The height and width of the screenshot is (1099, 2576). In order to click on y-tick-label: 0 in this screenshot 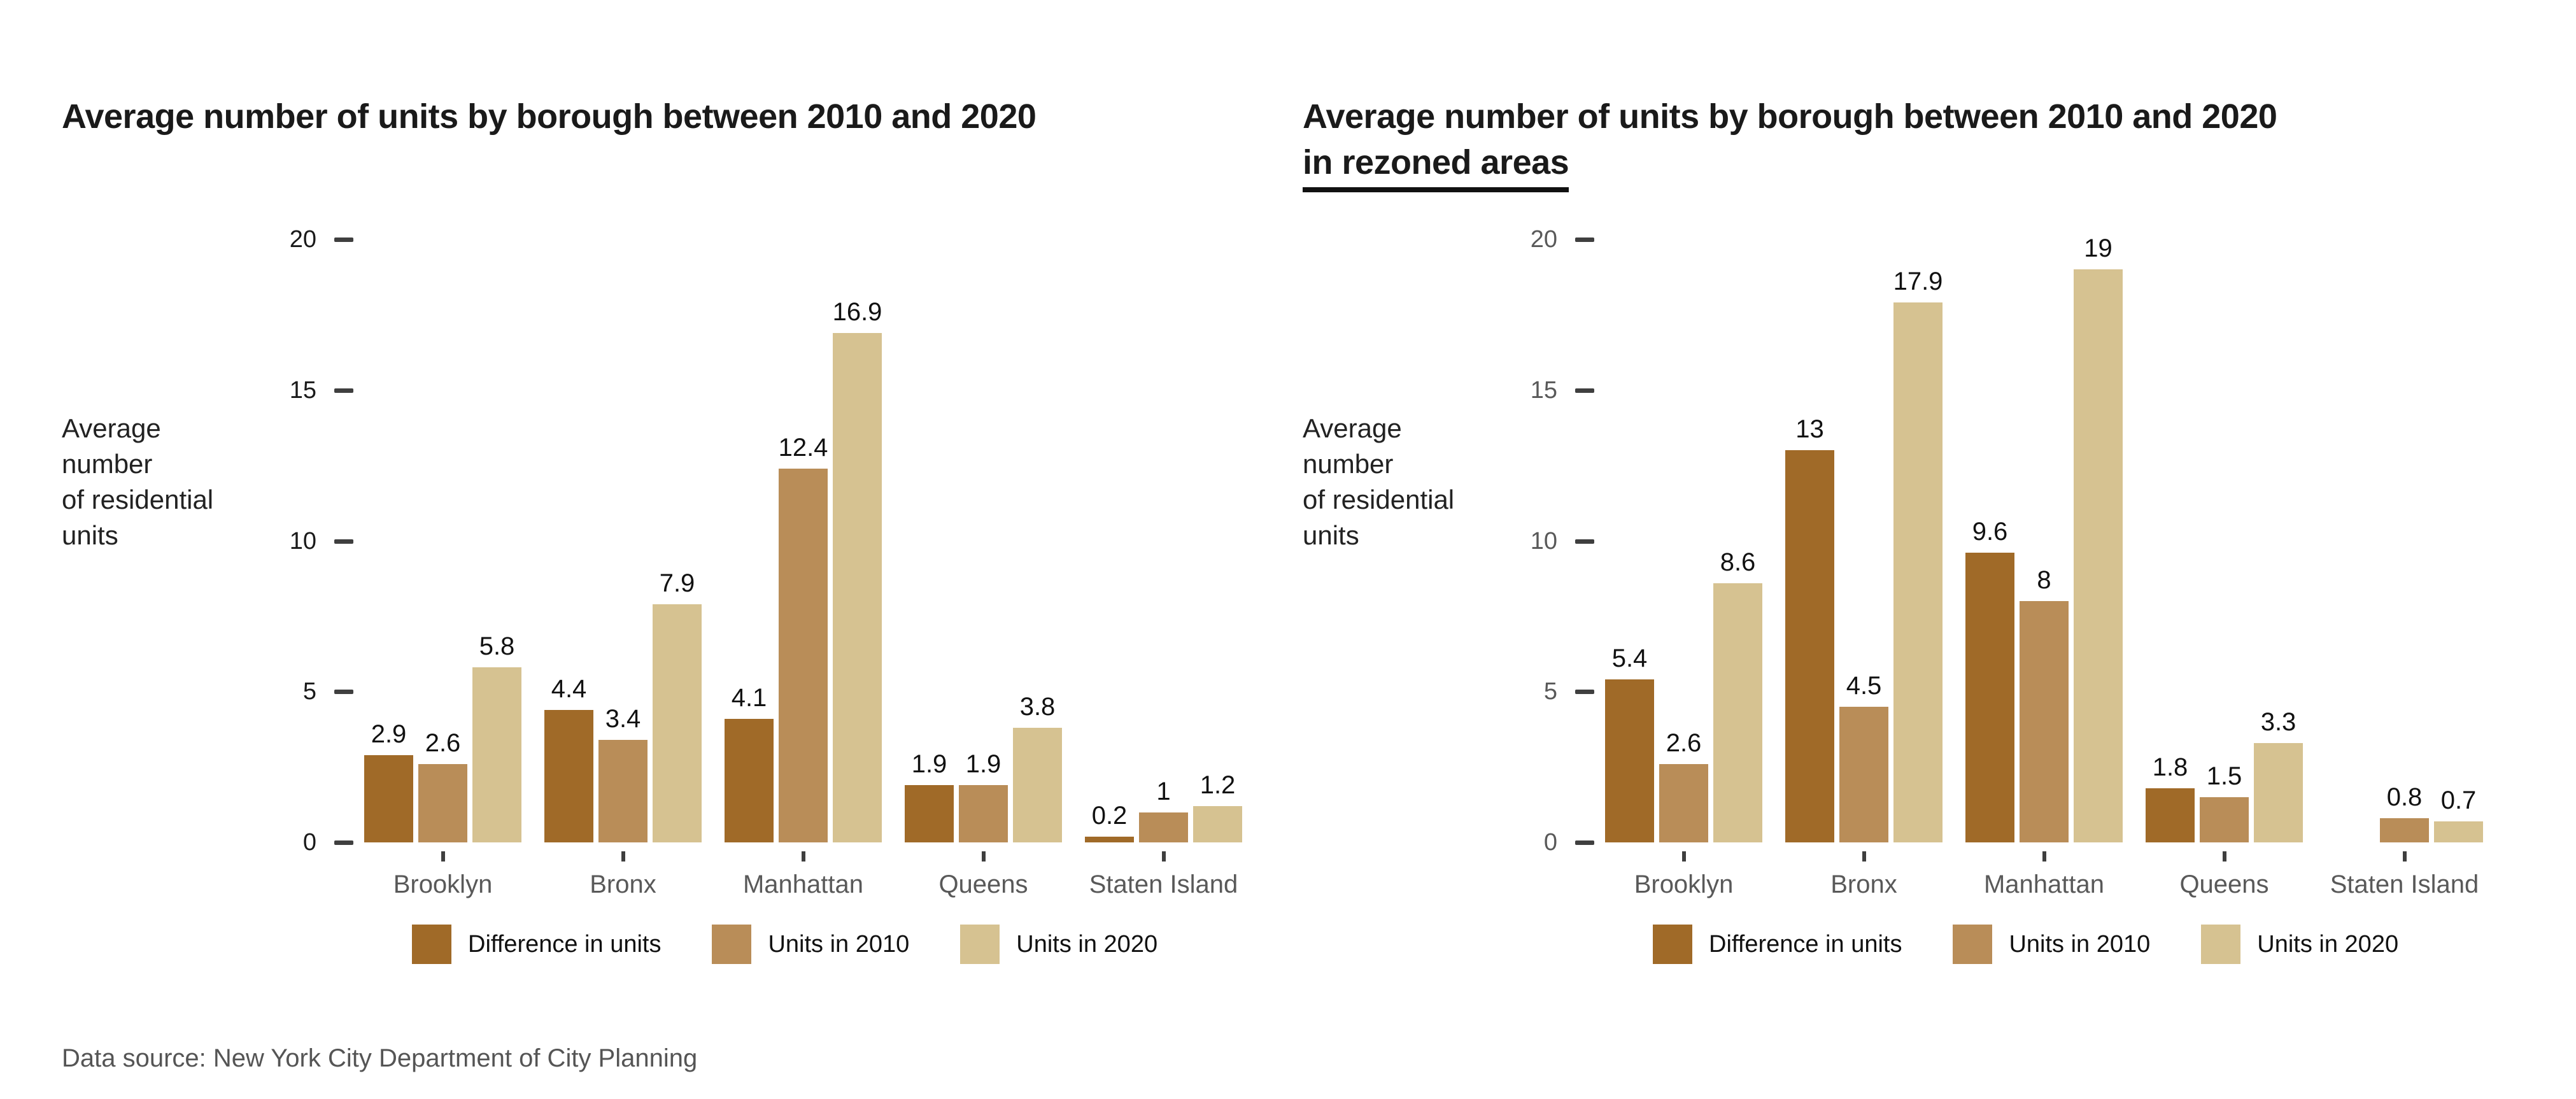, I will do `click(309, 842)`.